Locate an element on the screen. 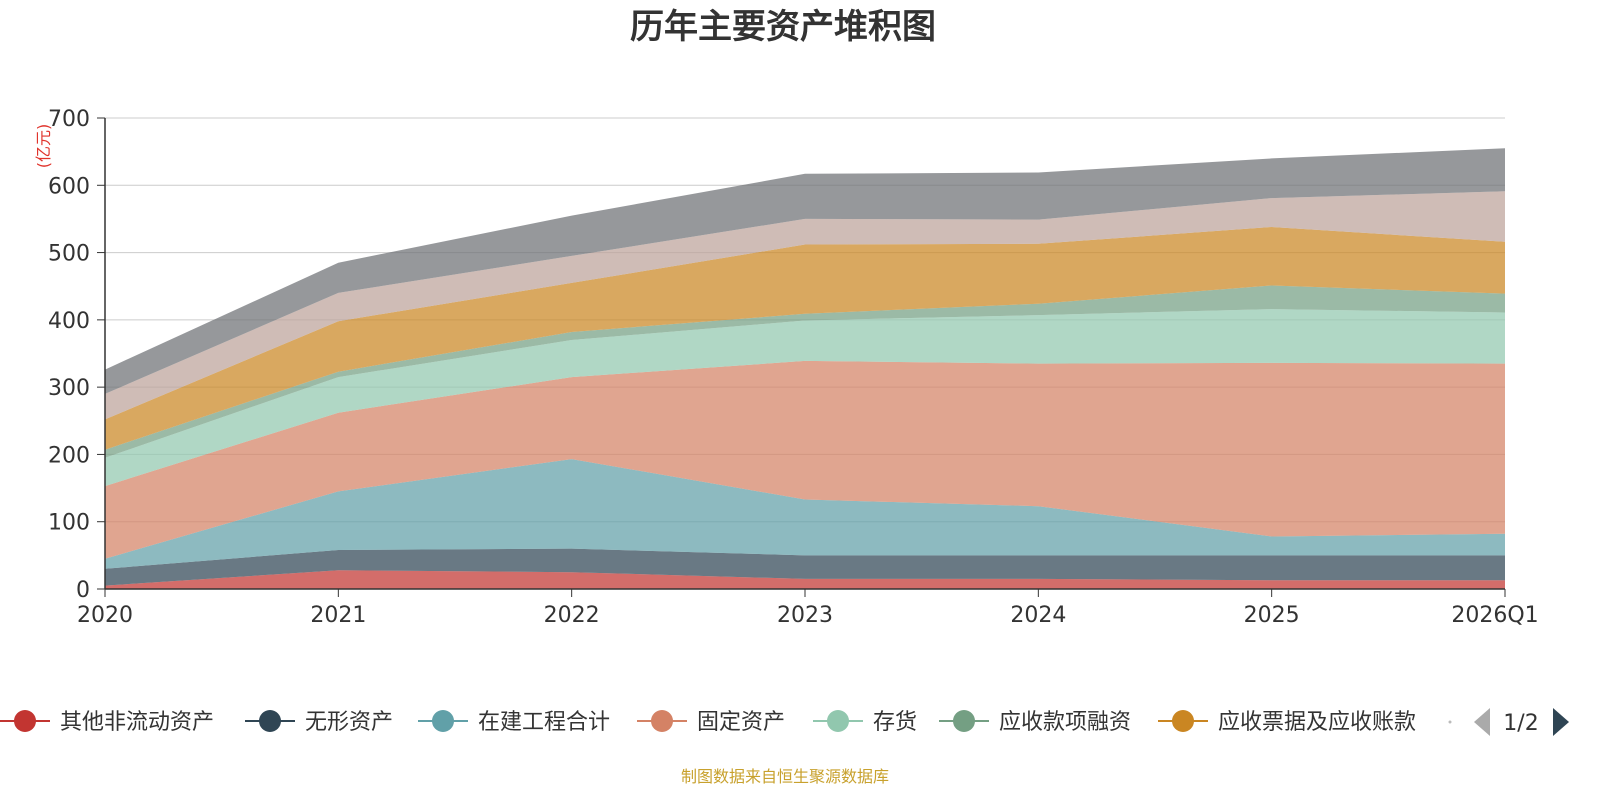  legend-item: 应收款项融资 is located at coordinates (1035, 722).